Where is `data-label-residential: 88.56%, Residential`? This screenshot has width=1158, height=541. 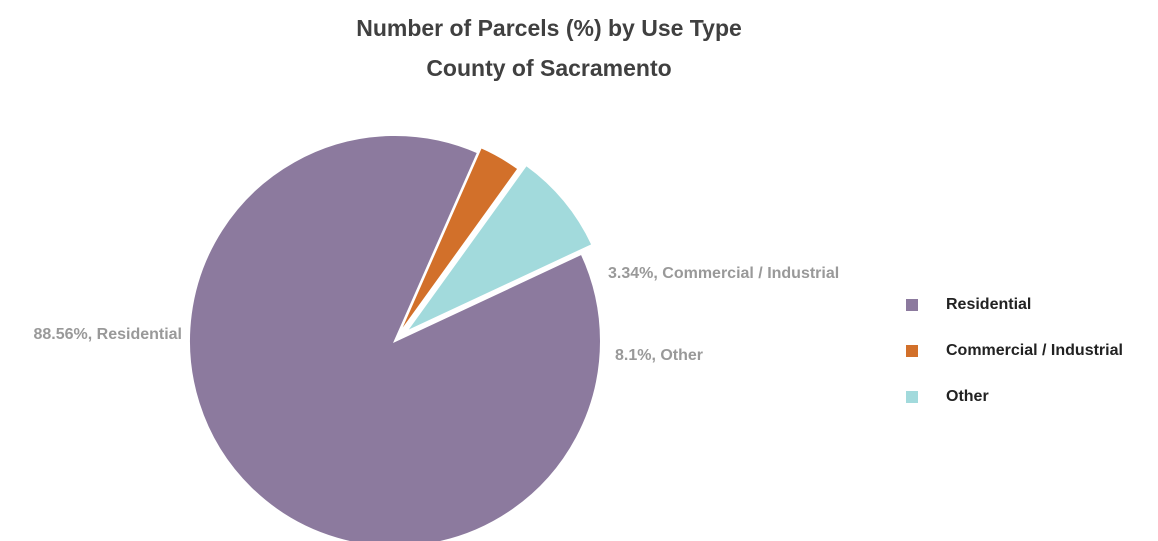
data-label-residential: 88.56%, Residential is located at coordinates (107, 334).